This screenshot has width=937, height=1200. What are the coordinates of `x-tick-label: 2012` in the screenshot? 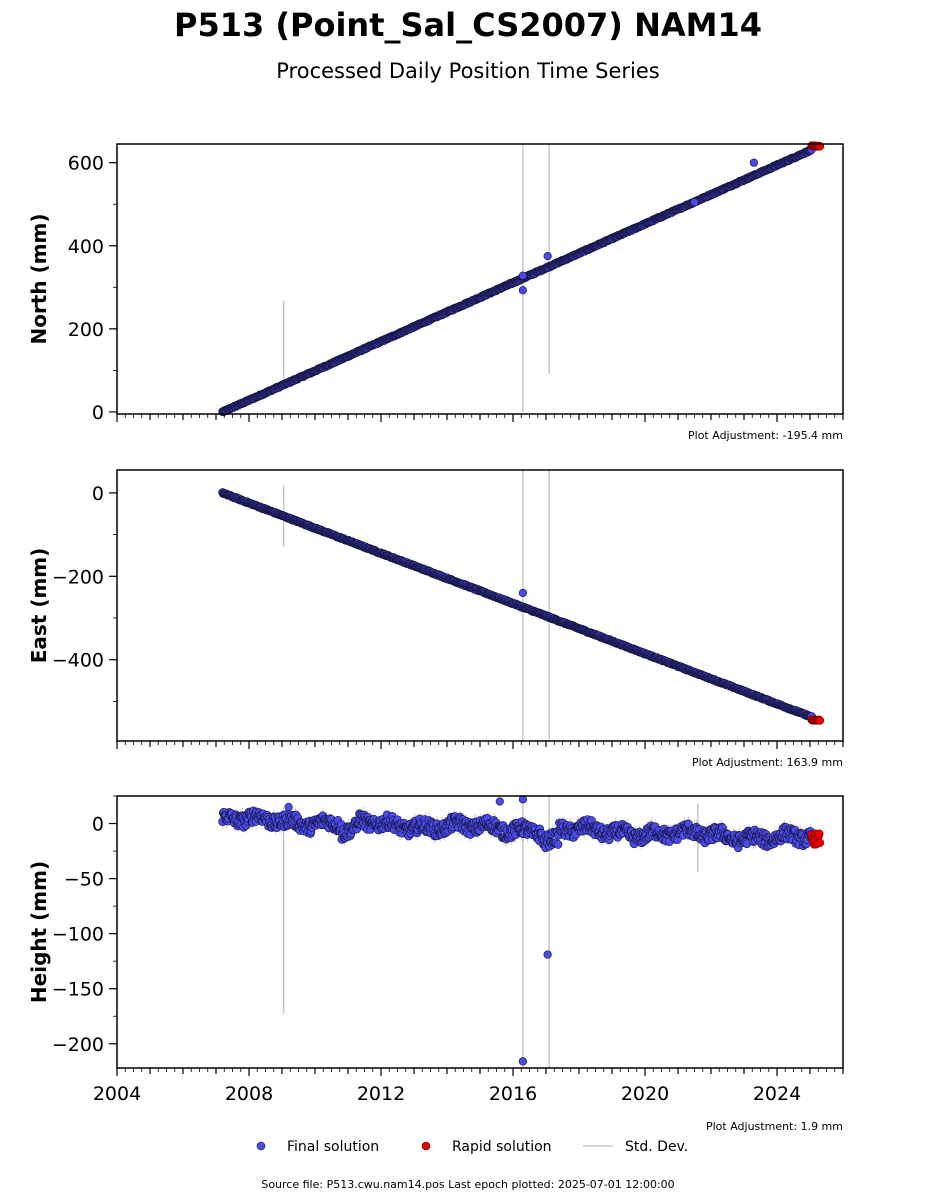 It's located at (381, 1094).